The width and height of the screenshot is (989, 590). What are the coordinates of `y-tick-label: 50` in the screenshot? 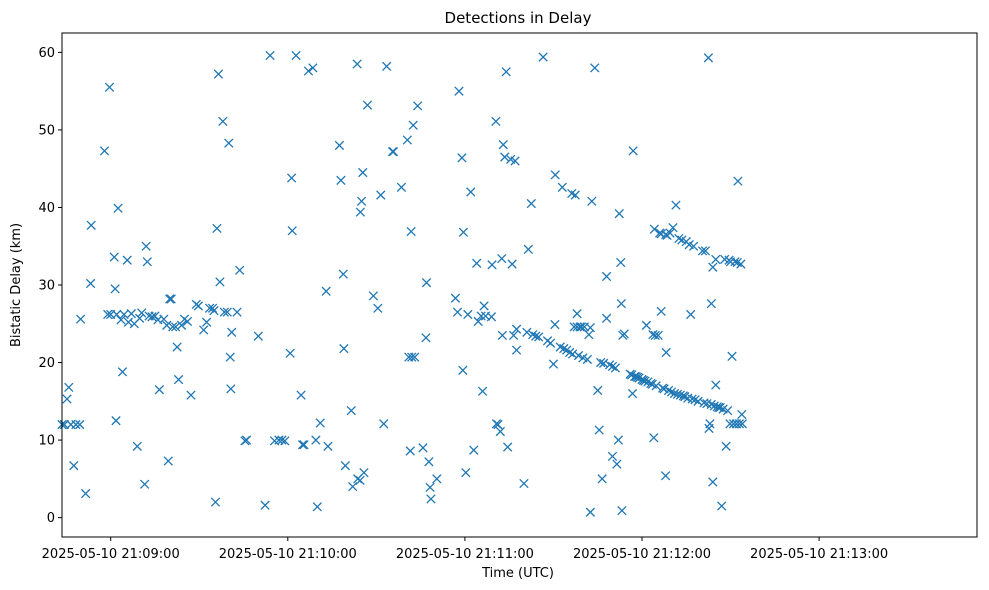 It's located at (46, 130).